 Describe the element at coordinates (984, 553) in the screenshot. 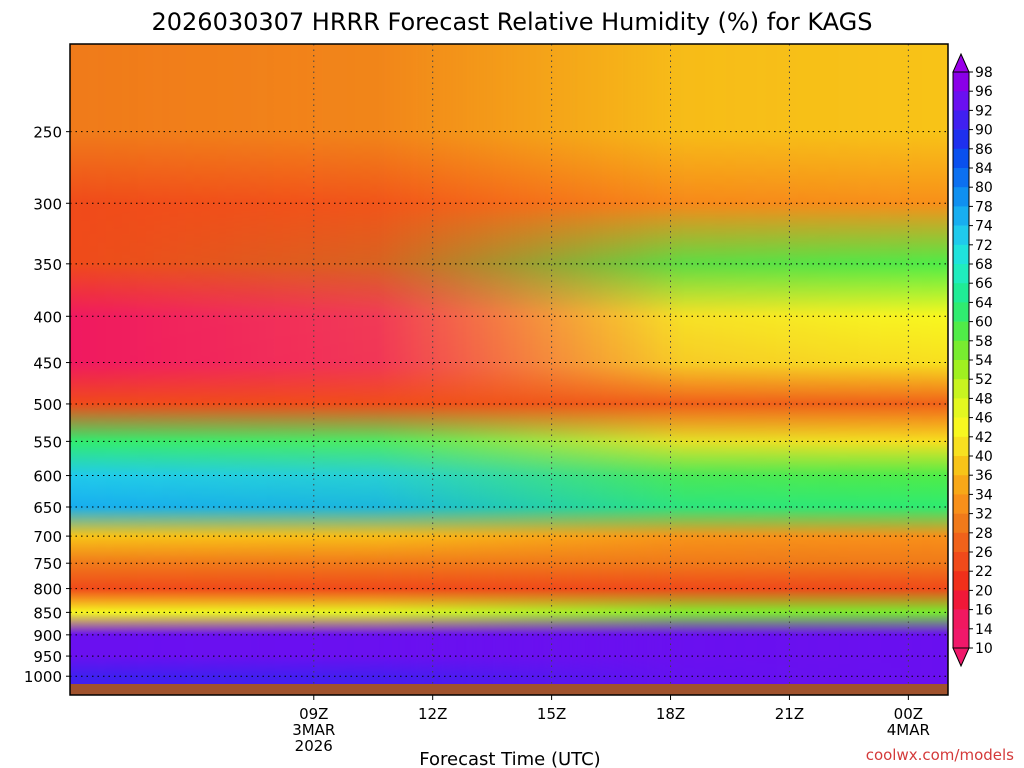

I see `colorbar-label: 26` at that location.